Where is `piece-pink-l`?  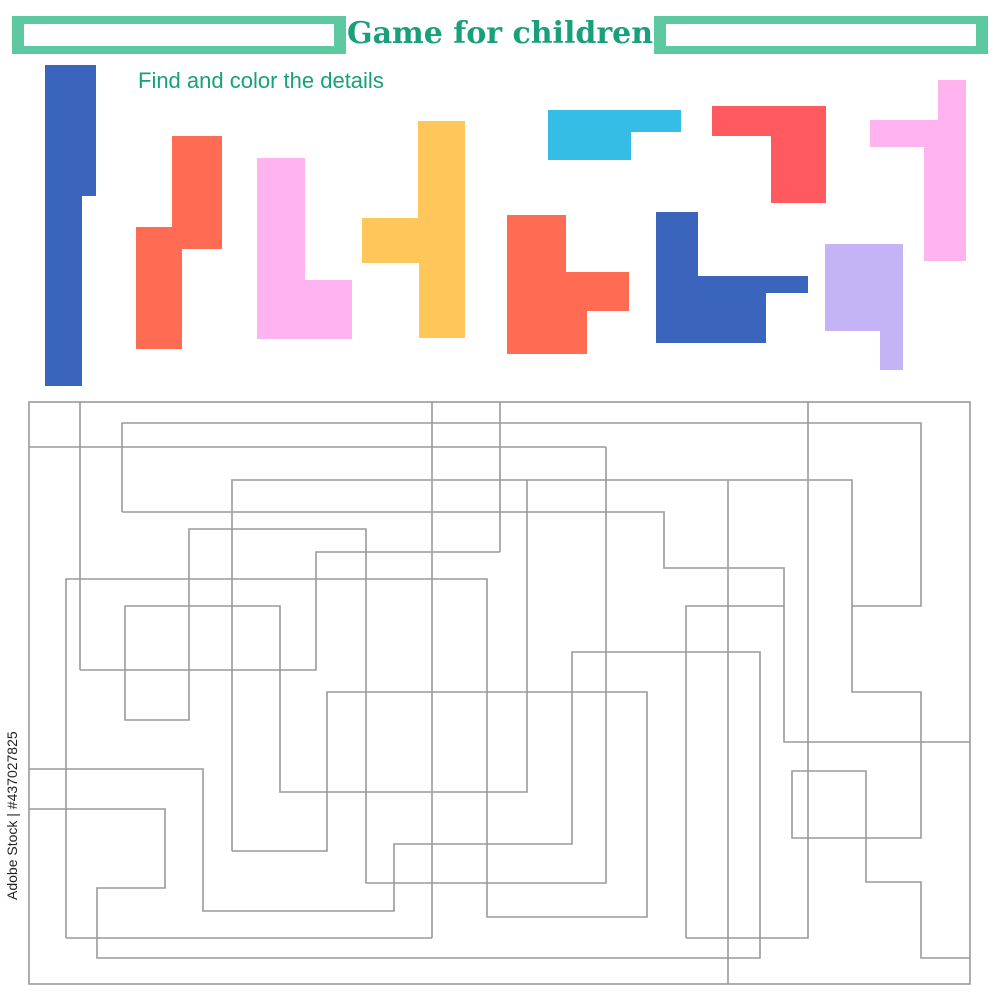 piece-pink-l is located at coordinates (304, 248).